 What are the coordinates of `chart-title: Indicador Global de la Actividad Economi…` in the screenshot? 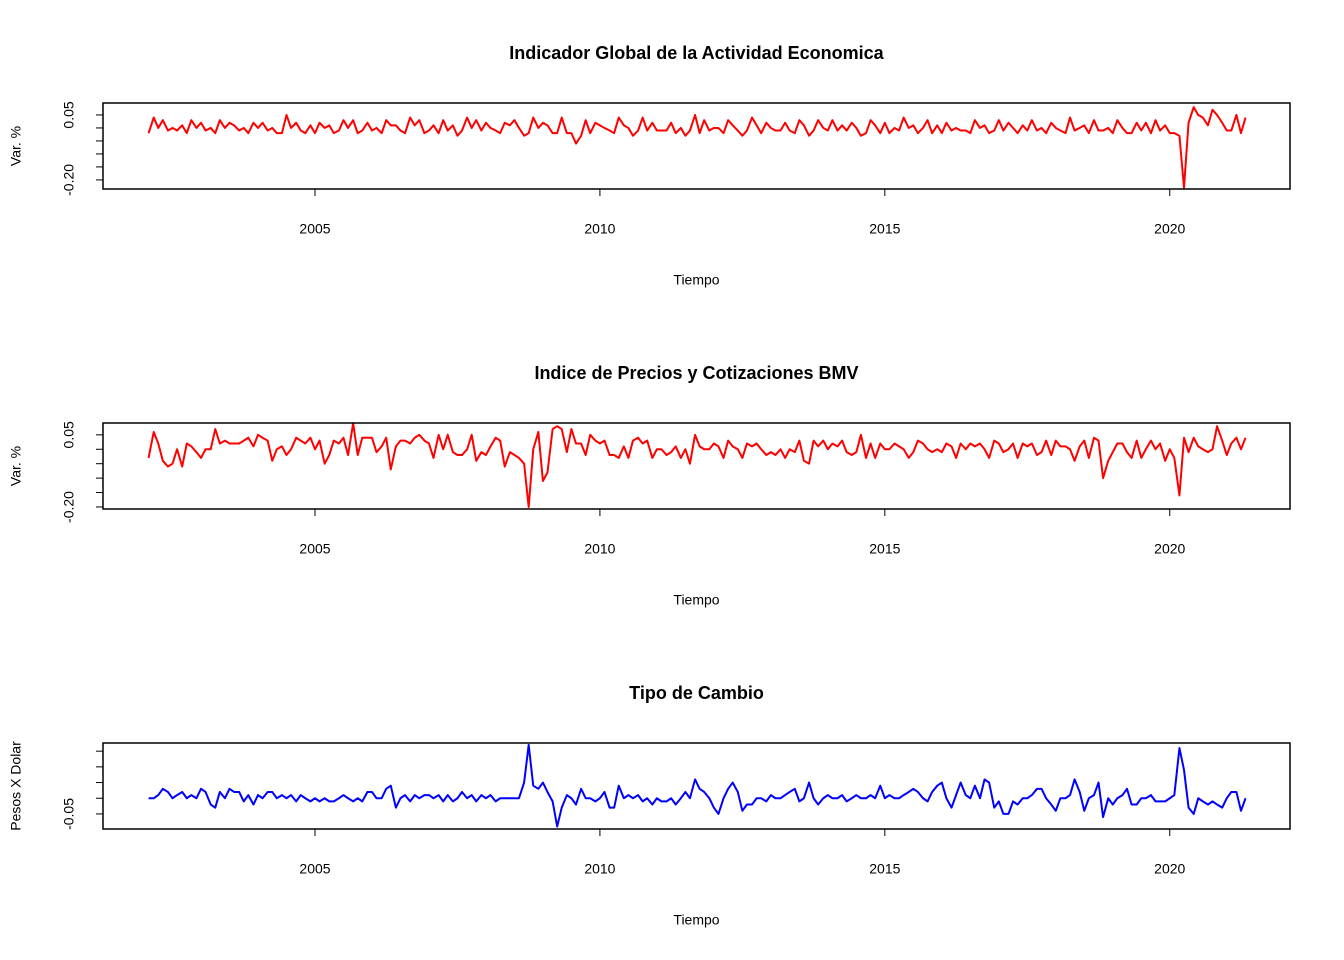 It's located at (696, 53).